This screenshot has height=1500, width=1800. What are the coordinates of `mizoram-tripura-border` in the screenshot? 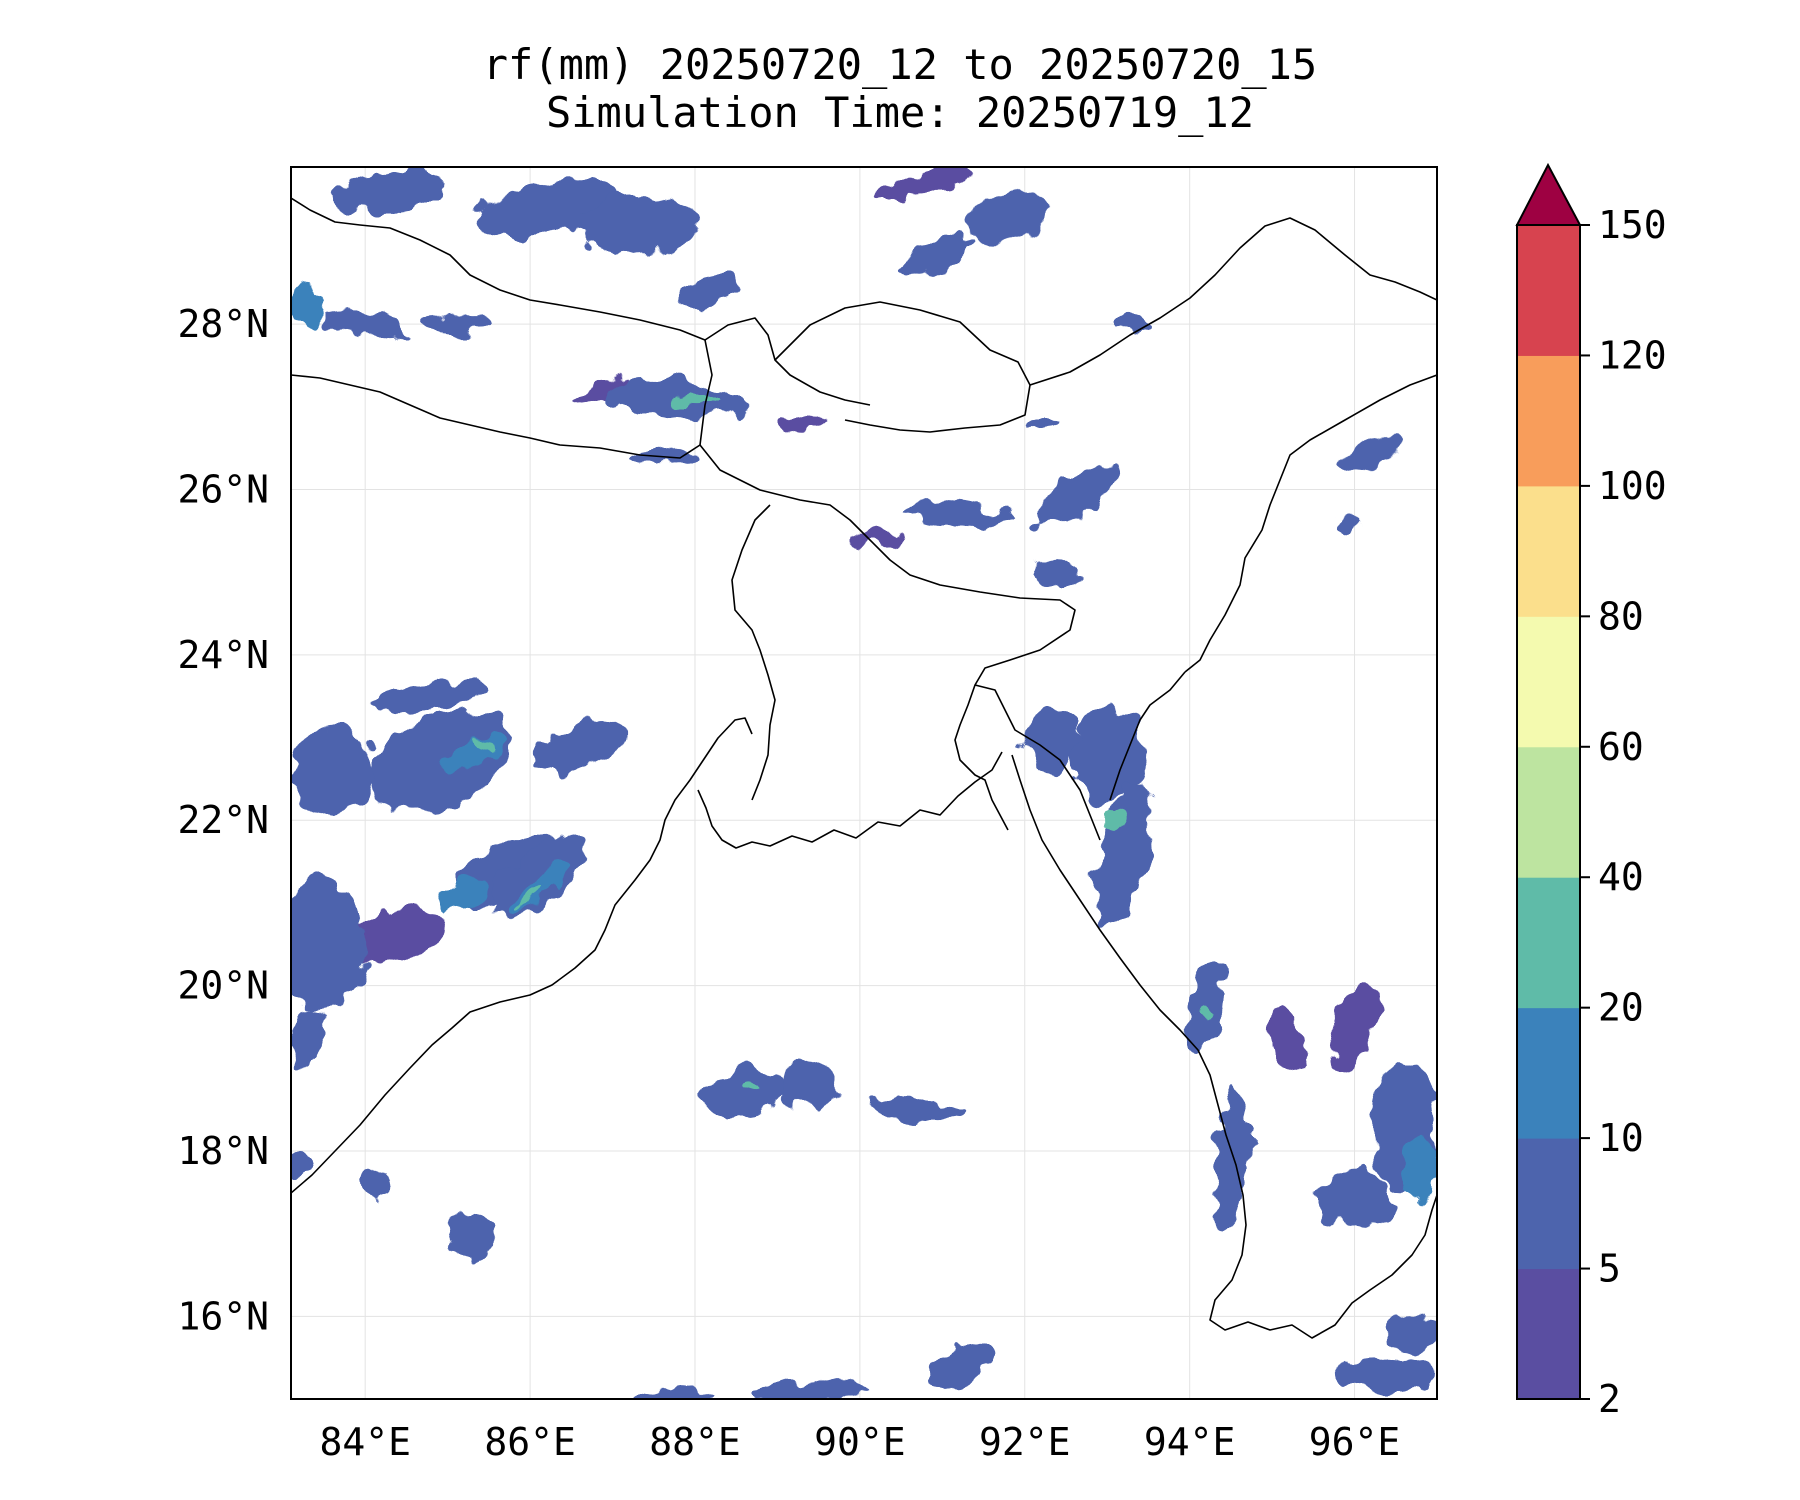 It's located at (1037, 762).